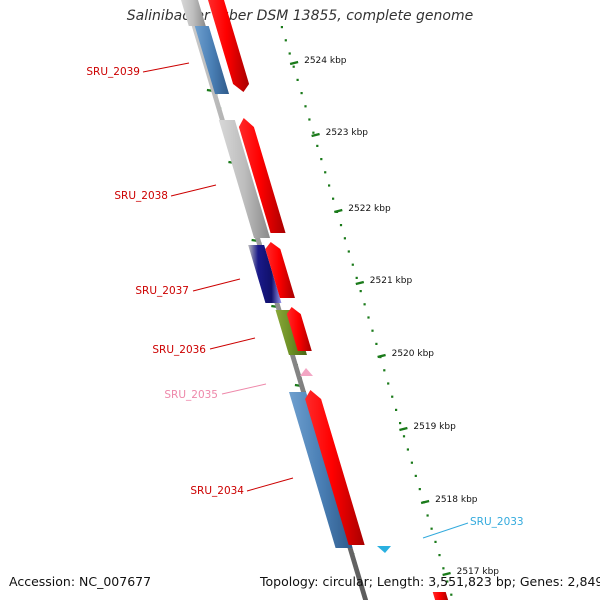  I want to click on gene-label-sru-2035: SRU_2035, so click(191, 395).